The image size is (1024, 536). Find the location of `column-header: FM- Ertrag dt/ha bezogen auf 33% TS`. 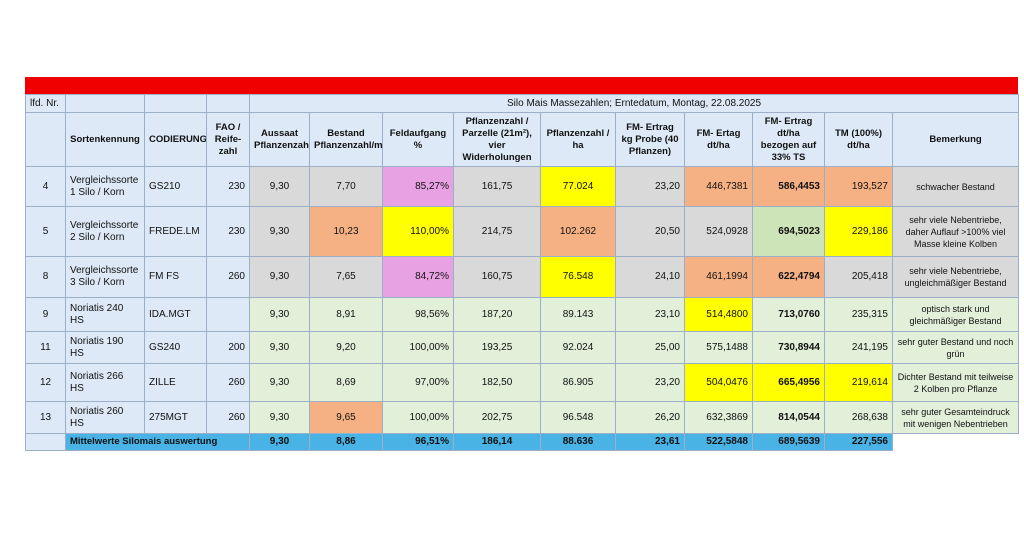

column-header: FM- Ertrag dt/ha bezogen auf 33% TS is located at coordinates (788, 139).